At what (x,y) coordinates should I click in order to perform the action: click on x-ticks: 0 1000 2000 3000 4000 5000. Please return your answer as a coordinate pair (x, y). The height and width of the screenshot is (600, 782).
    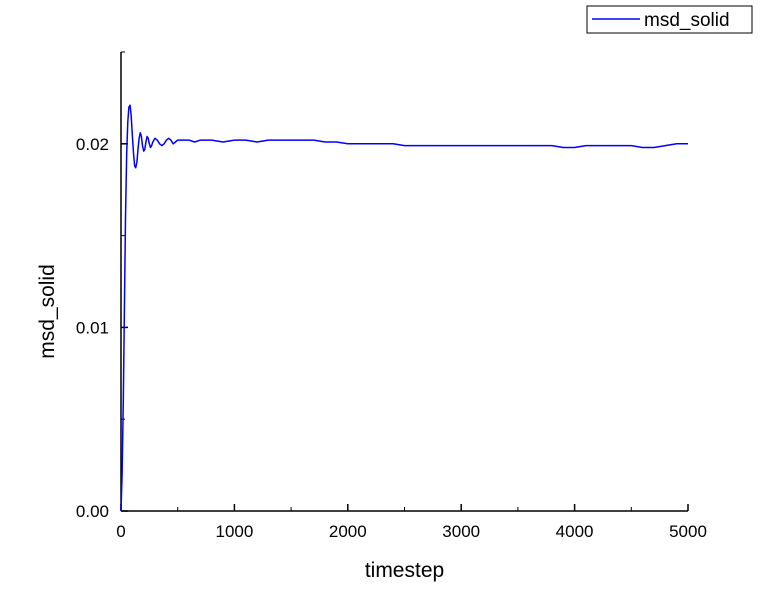
    Looking at the image, I should click on (411, 522).